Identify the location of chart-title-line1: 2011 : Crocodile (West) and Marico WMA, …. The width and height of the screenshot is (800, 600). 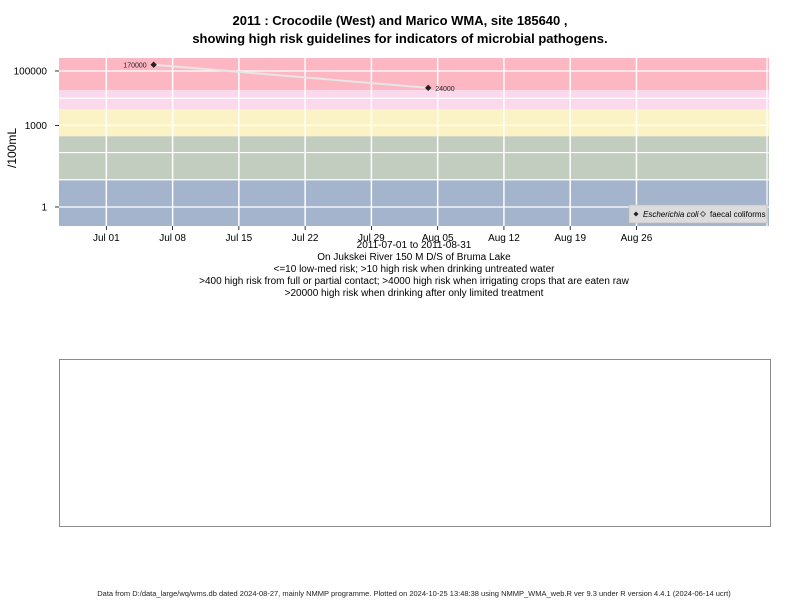
(400, 20).